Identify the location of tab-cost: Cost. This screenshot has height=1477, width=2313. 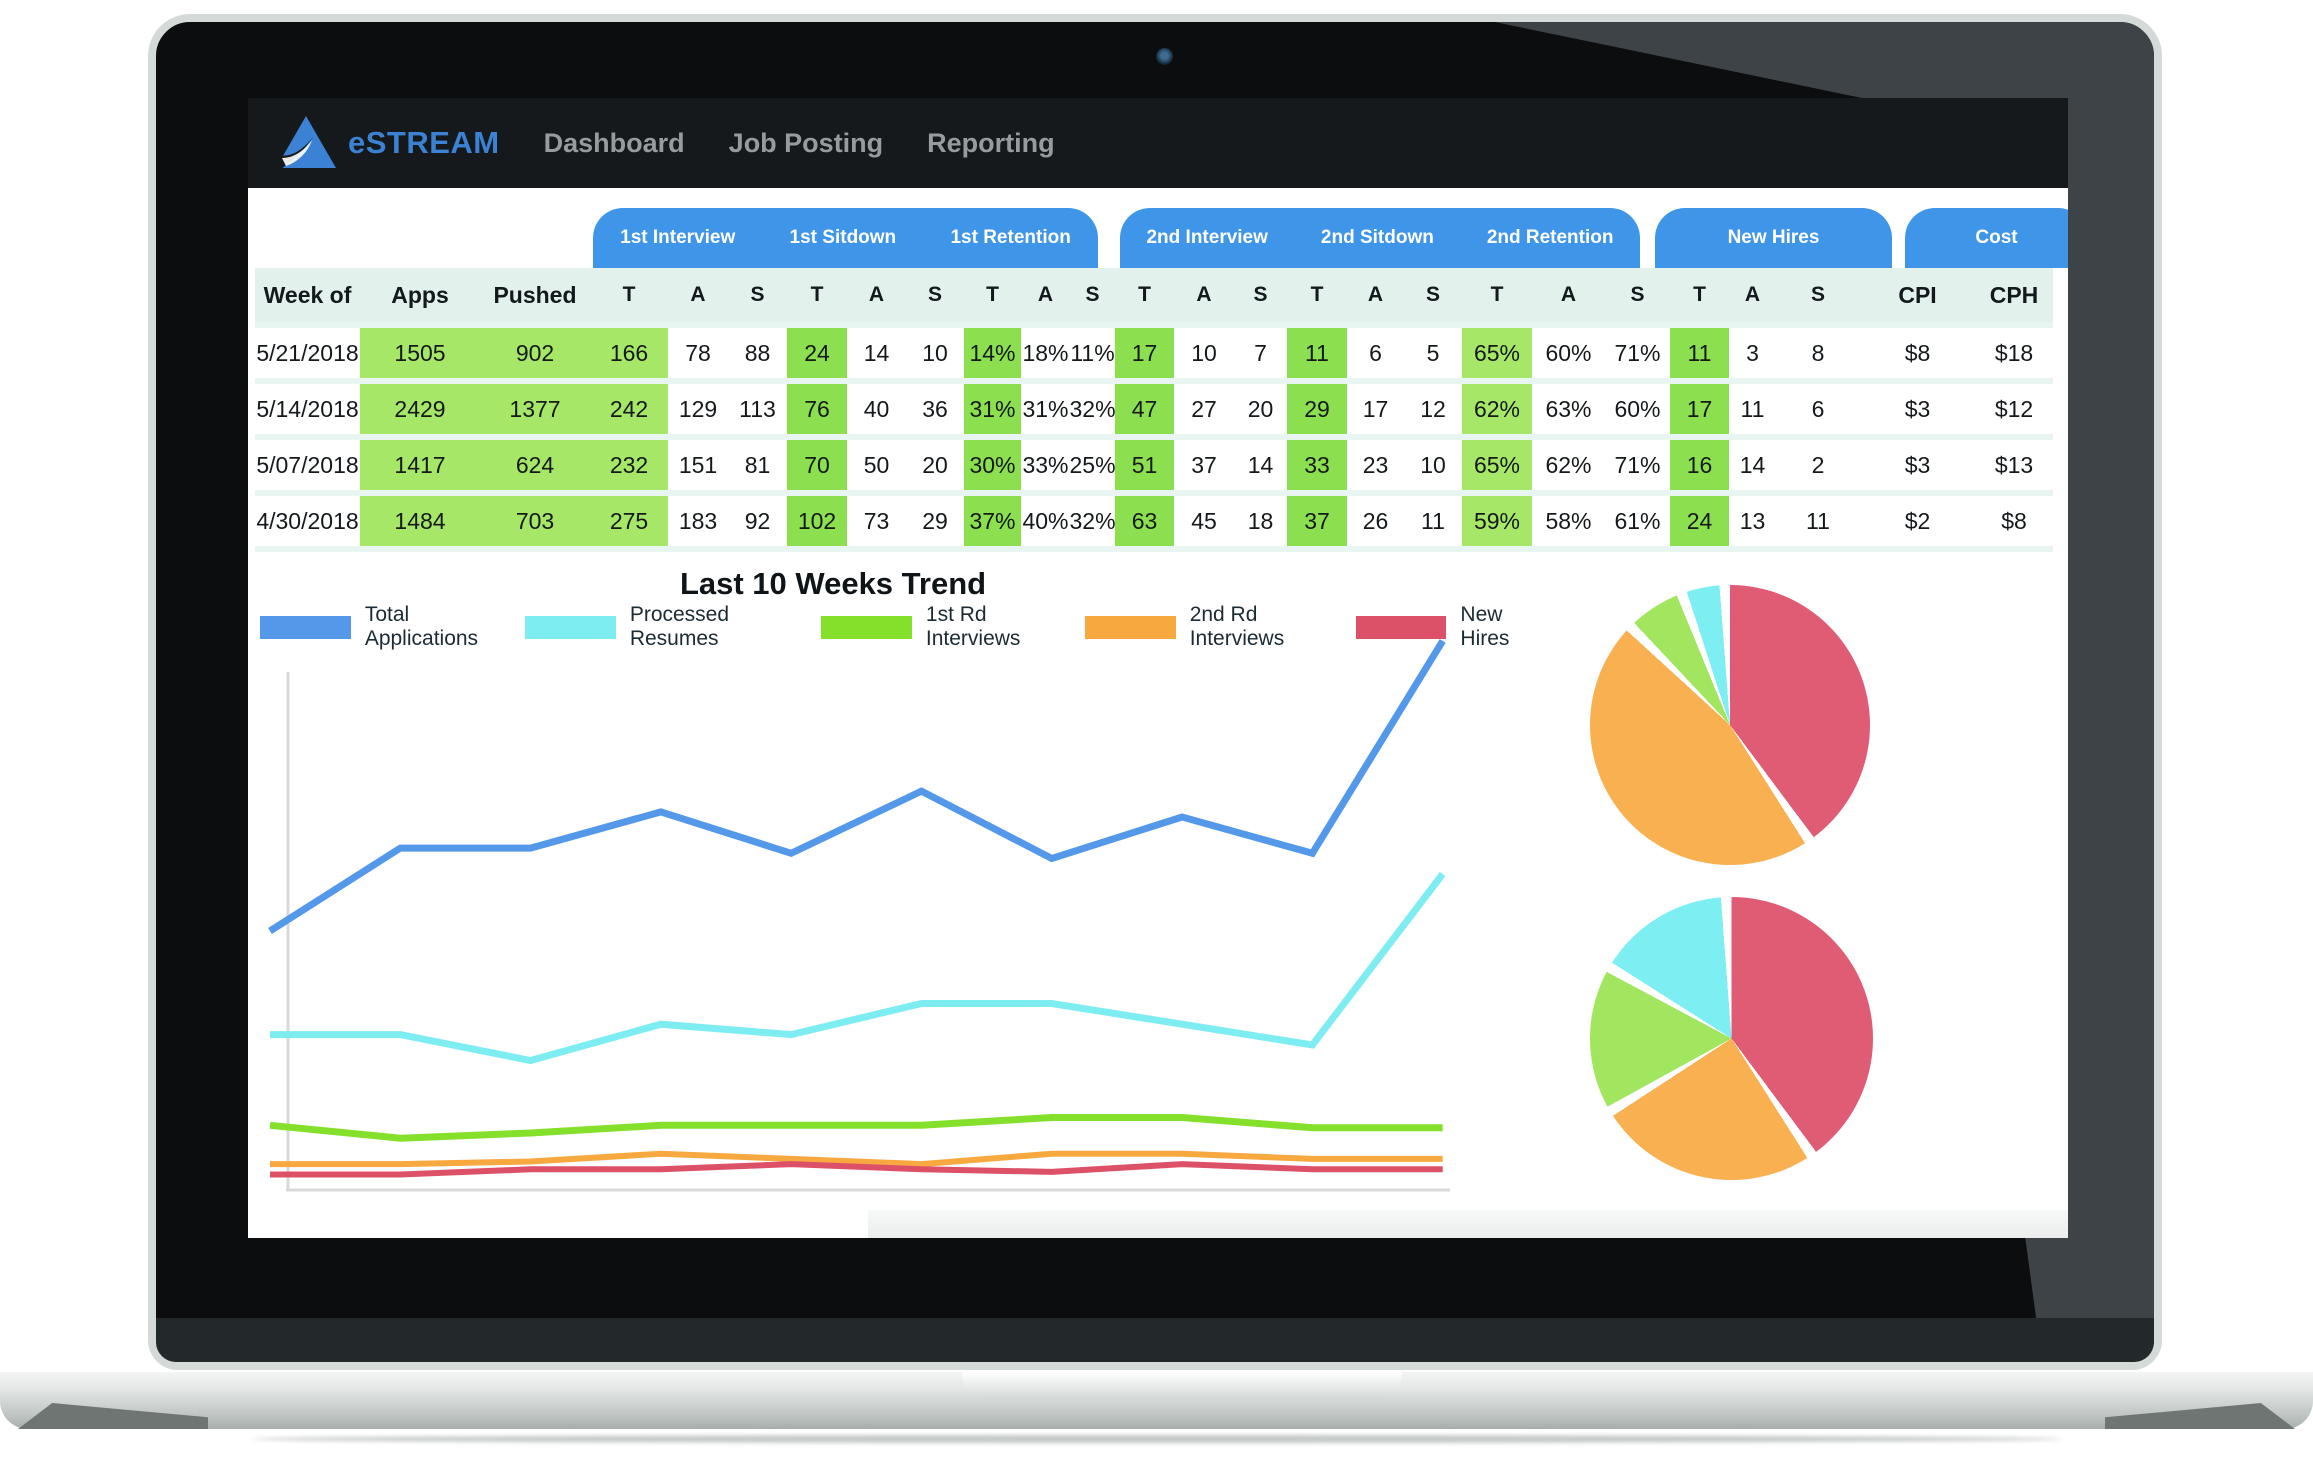
(1986, 238).